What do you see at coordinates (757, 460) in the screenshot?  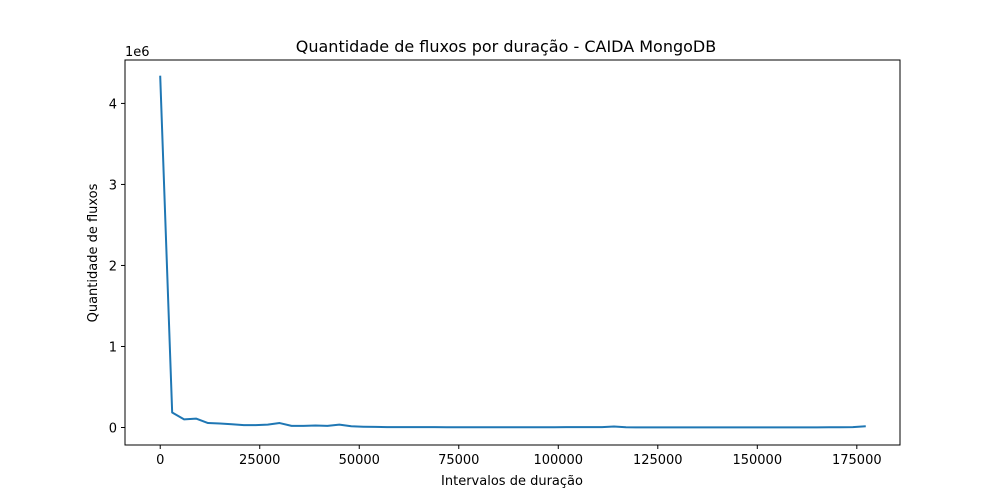 I see `x-tick-label: 150000` at bounding box center [757, 460].